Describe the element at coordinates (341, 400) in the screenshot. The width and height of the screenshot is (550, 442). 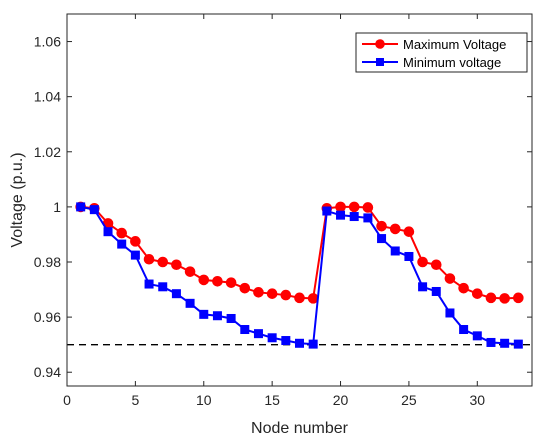
I see `x-tick-label: 20` at that location.